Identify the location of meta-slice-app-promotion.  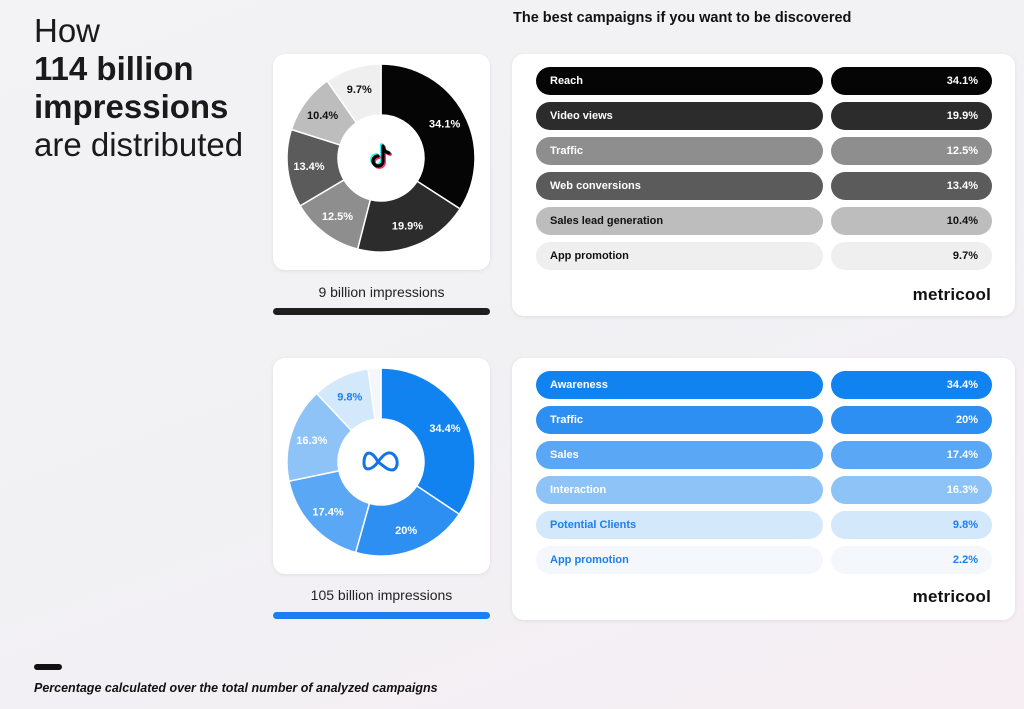
(374, 394).